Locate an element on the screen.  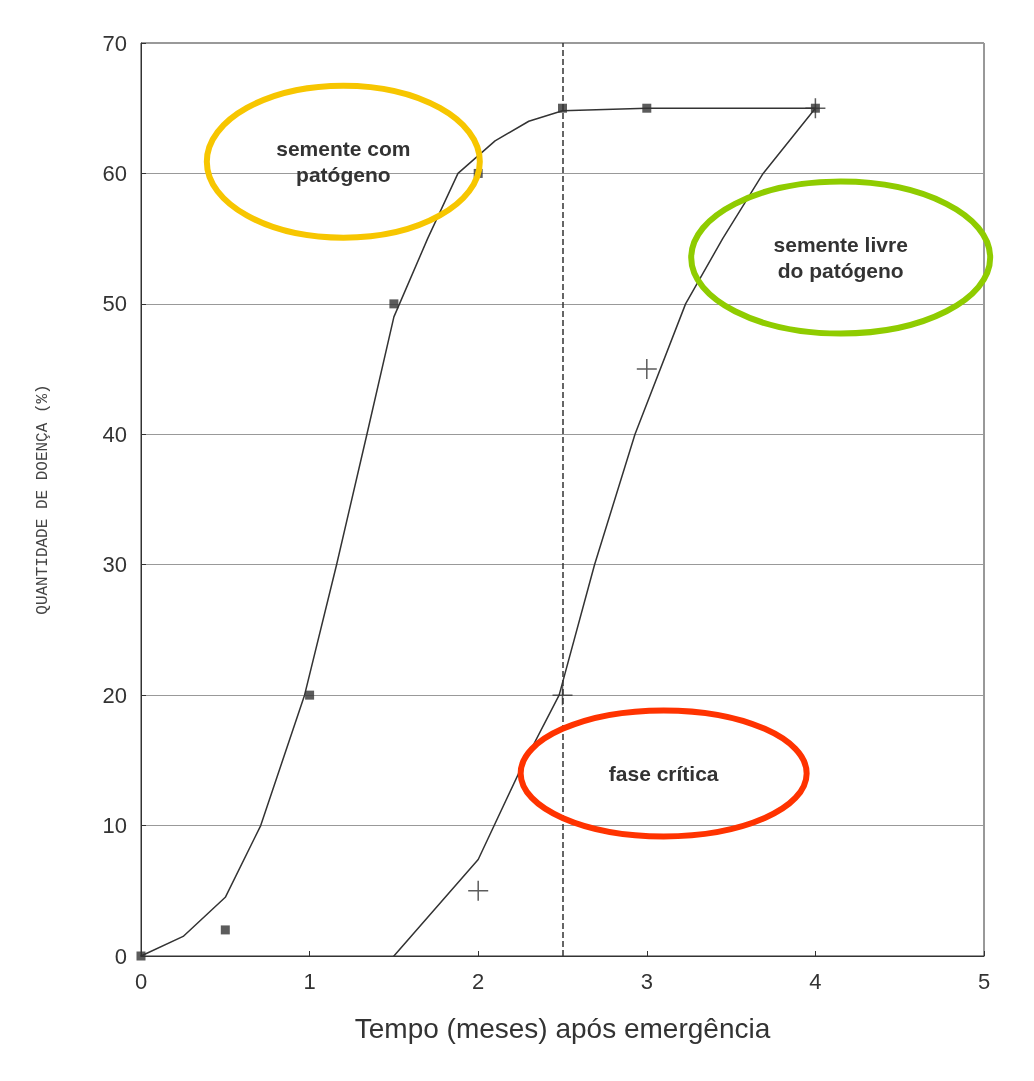
x-axis-title: Tempo (meses) após emergência is located at coordinates (562, 1028).